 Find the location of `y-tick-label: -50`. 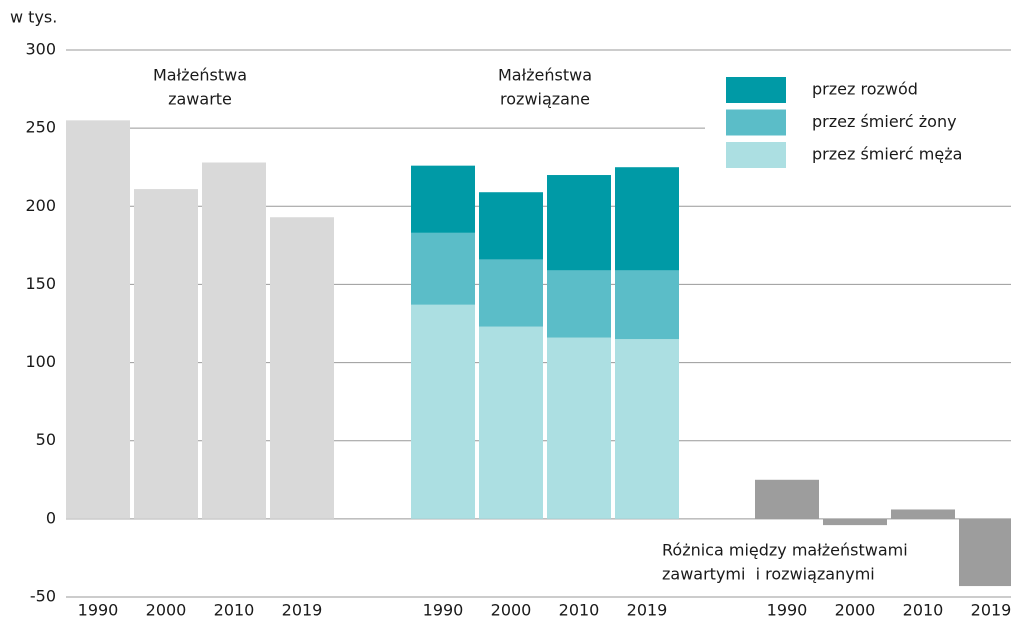

y-tick-label: -50 is located at coordinates (43, 596).